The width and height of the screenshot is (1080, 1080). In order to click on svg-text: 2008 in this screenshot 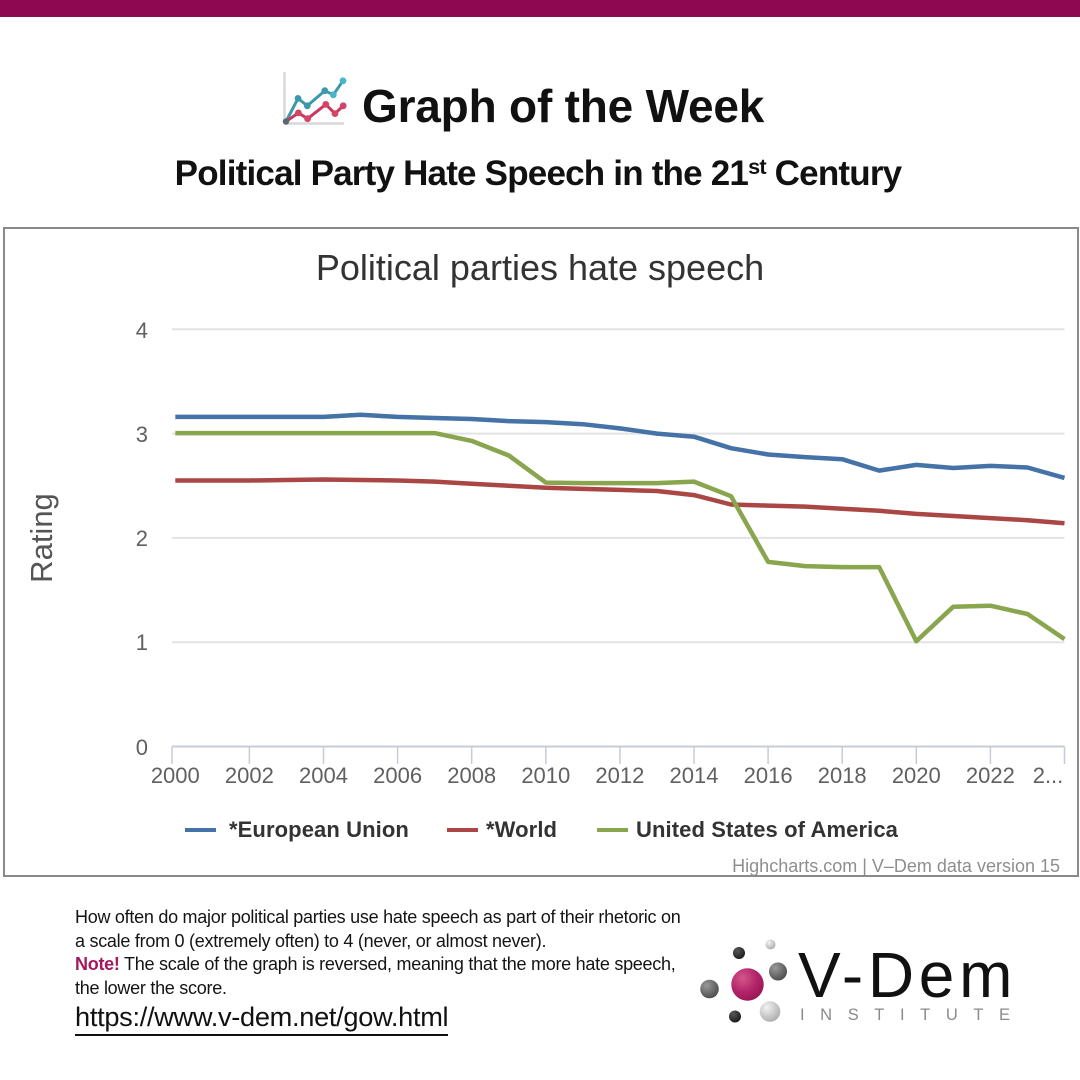, I will do `click(471, 775)`.